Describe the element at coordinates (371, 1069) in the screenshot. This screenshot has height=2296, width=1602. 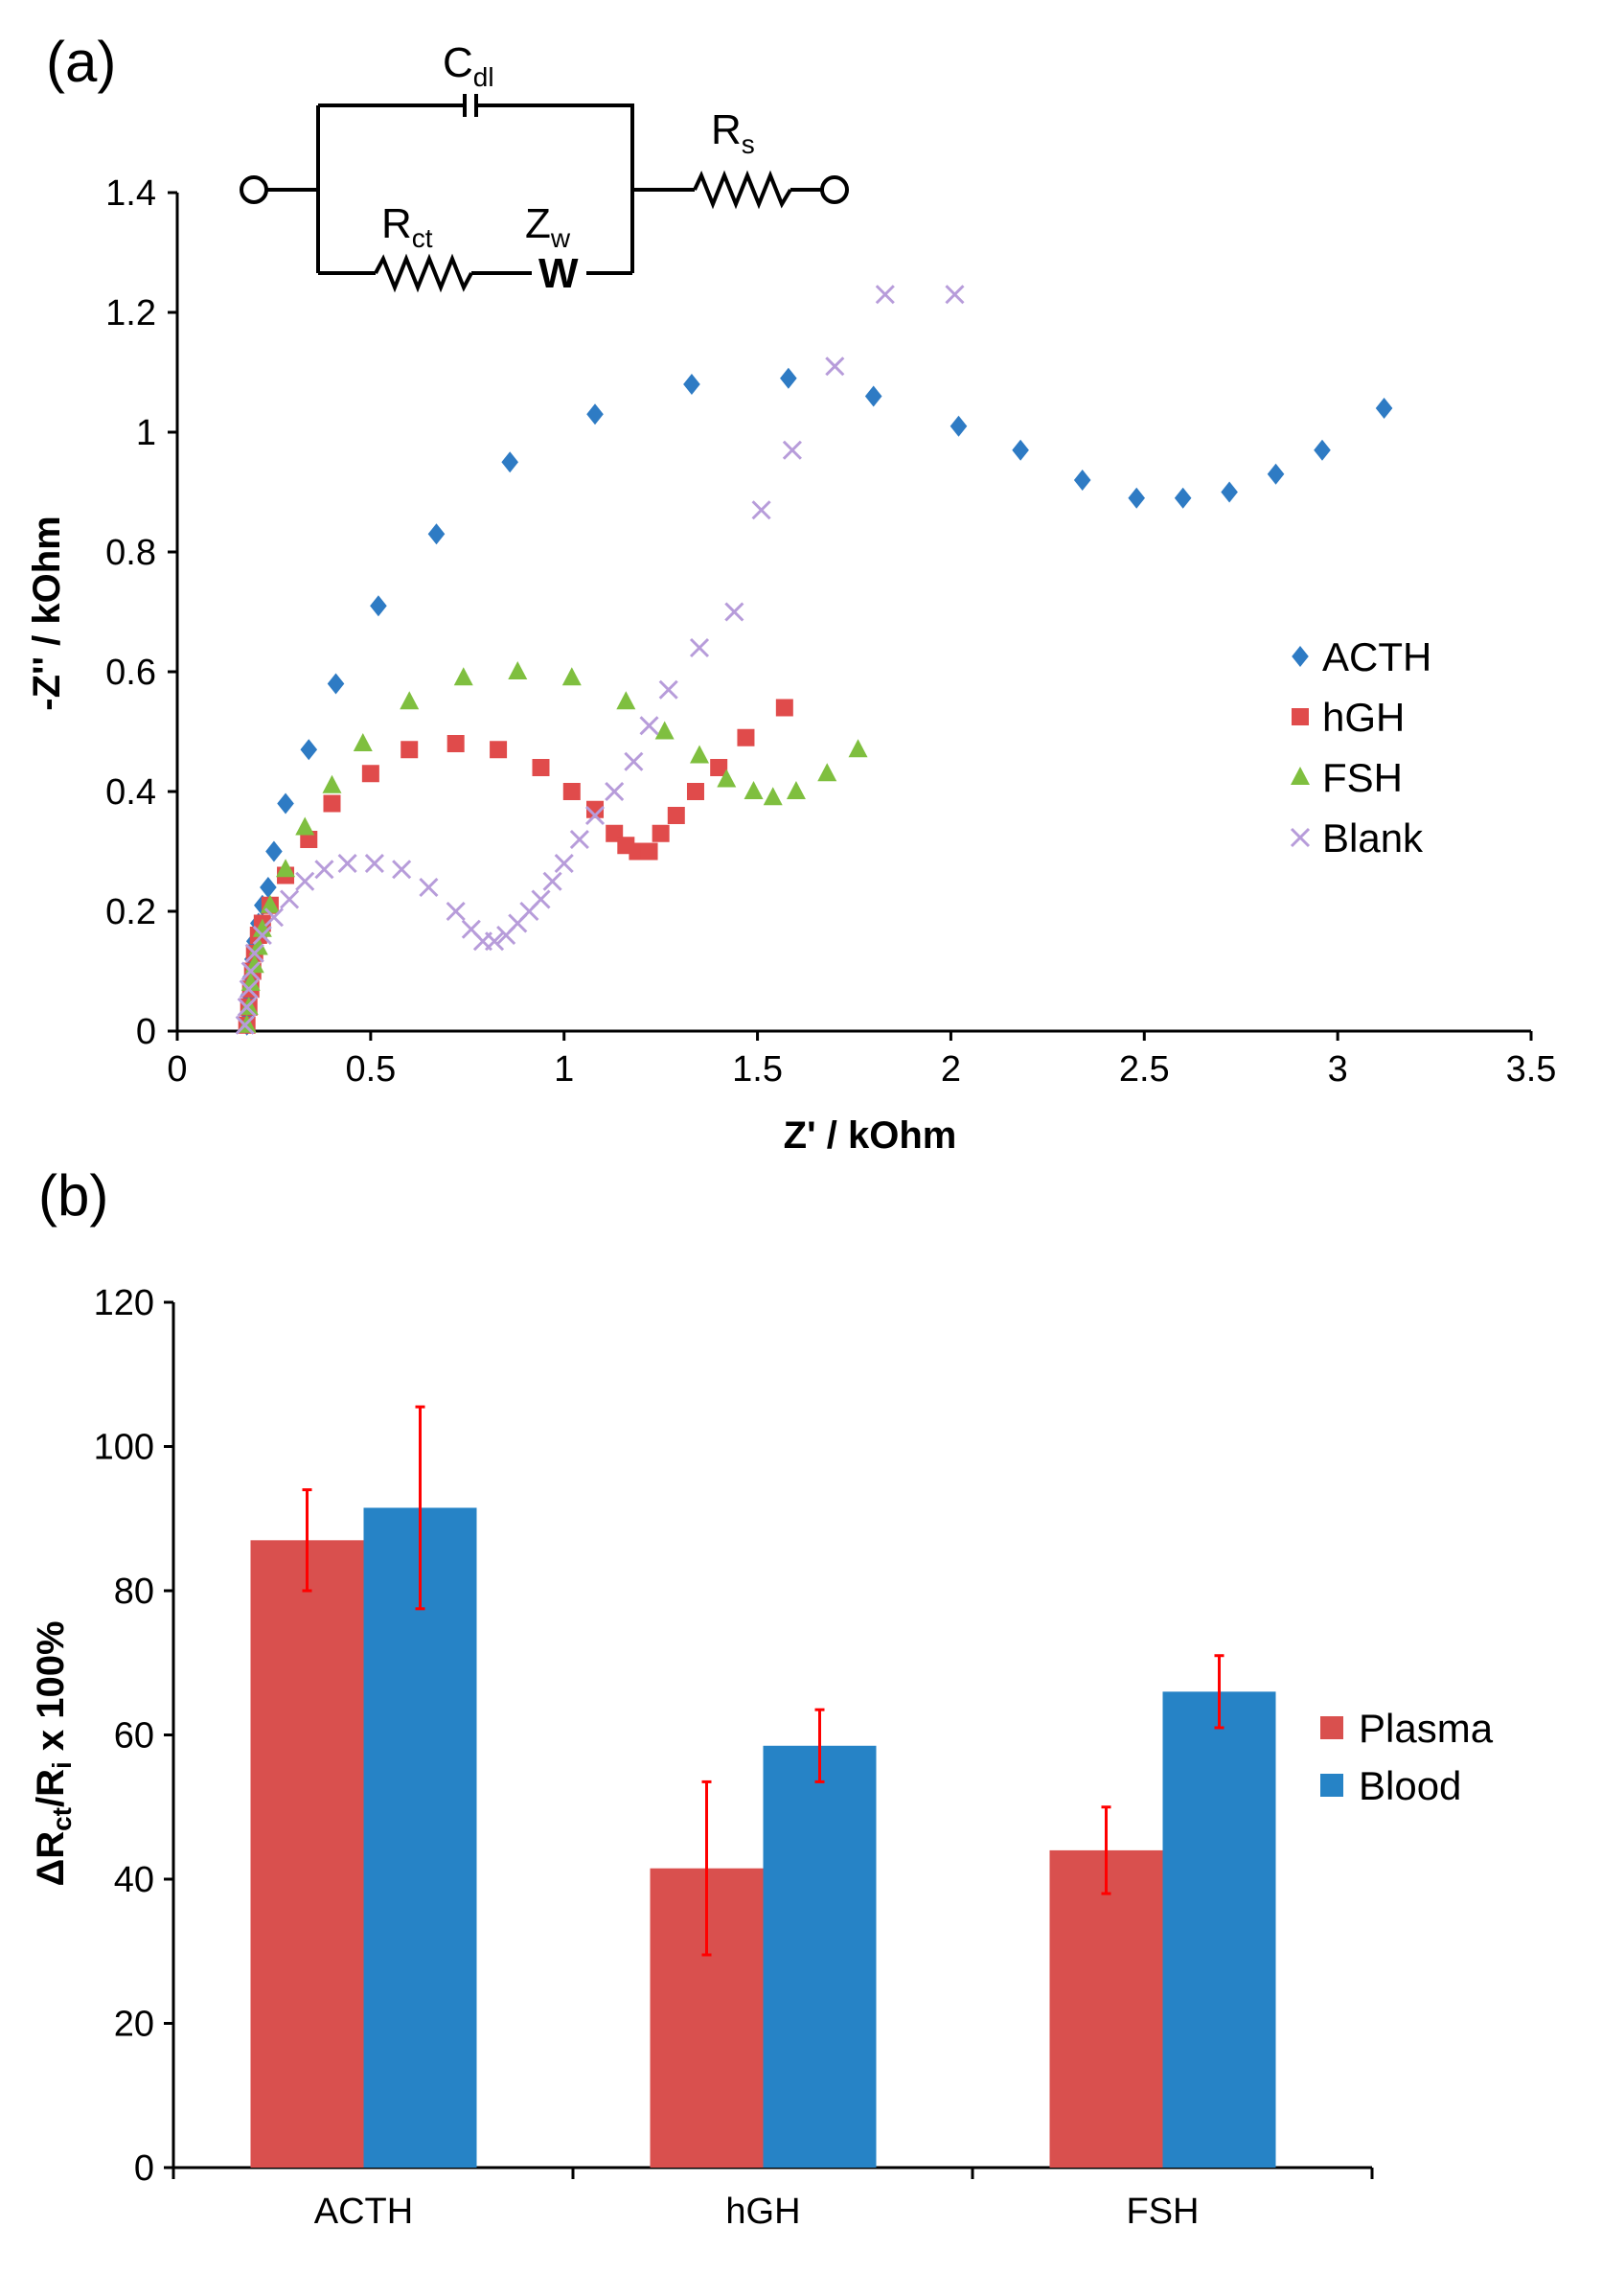
I see `x-tick-label: 0.5` at that location.